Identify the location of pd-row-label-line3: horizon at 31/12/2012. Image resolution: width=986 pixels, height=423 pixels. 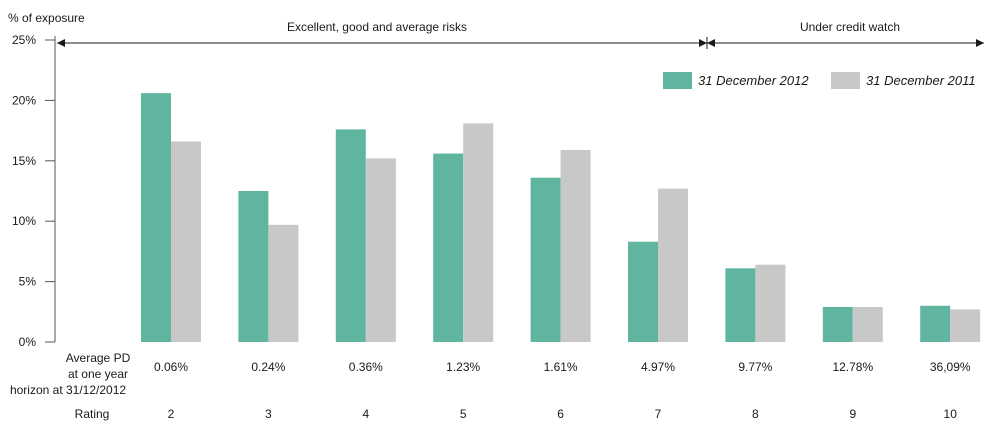
(68, 390).